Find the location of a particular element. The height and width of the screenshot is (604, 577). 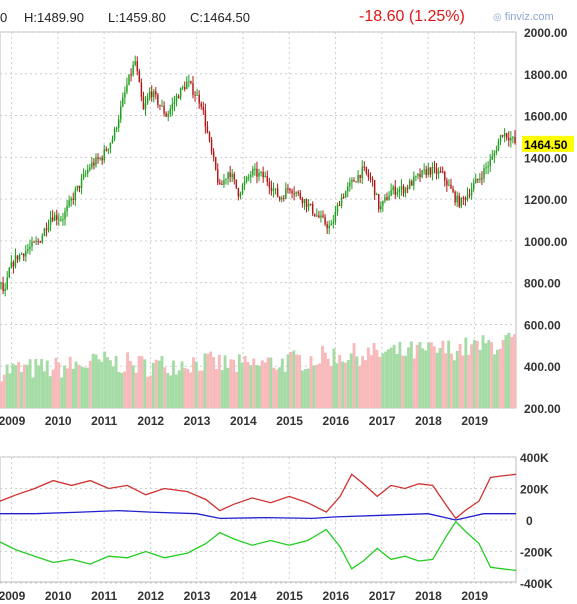

open-value: 0 is located at coordinates (4, 17).